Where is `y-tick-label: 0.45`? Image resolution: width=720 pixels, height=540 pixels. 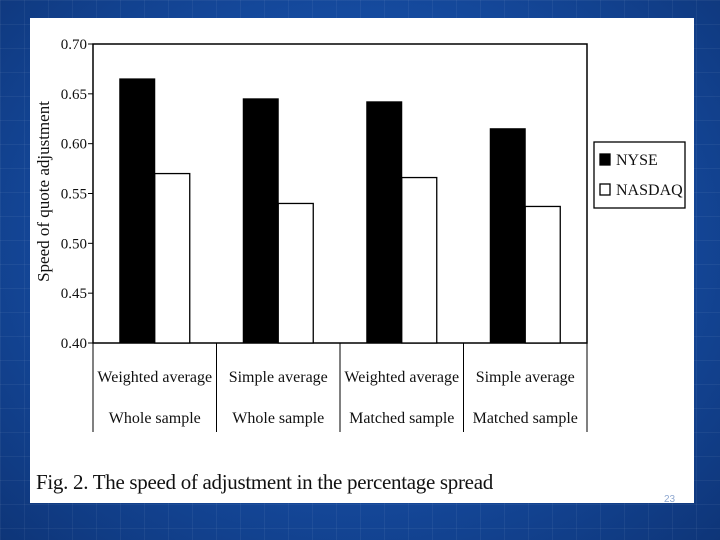 y-tick-label: 0.45 is located at coordinates (74, 294).